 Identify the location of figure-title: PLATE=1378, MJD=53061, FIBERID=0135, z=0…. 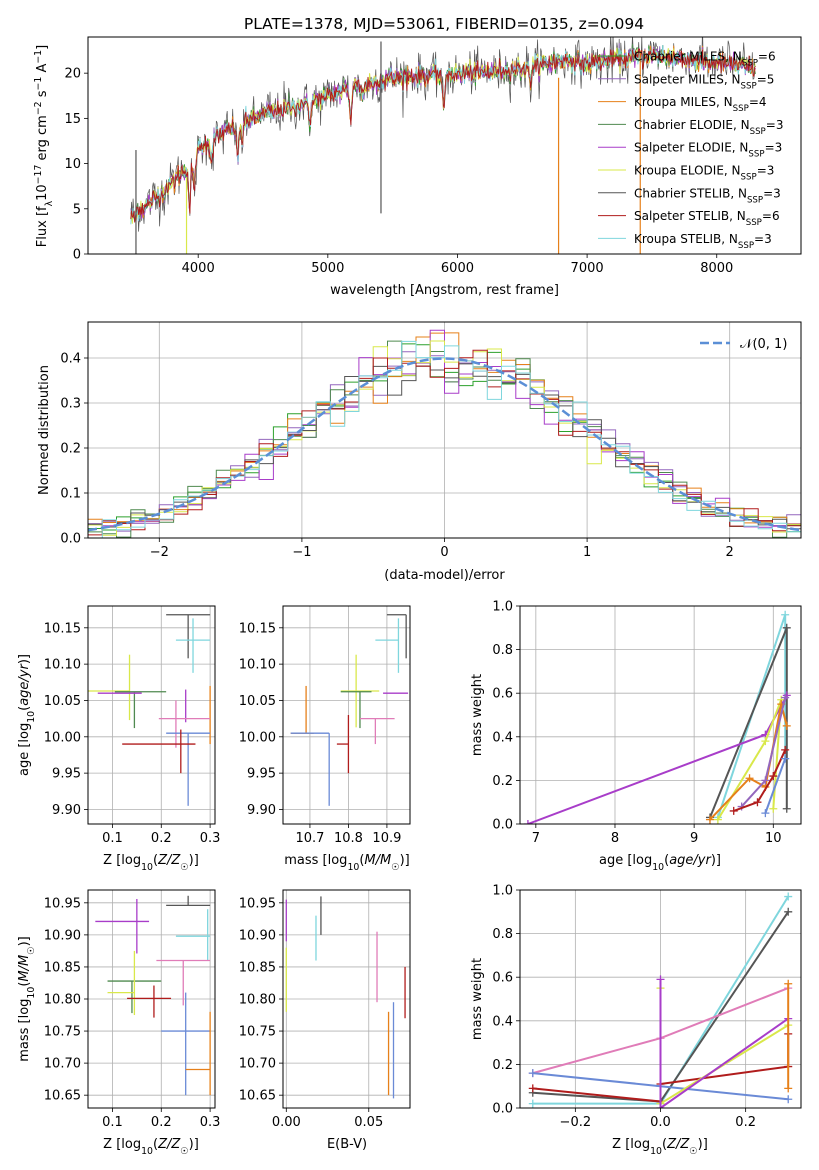
(444, 24).